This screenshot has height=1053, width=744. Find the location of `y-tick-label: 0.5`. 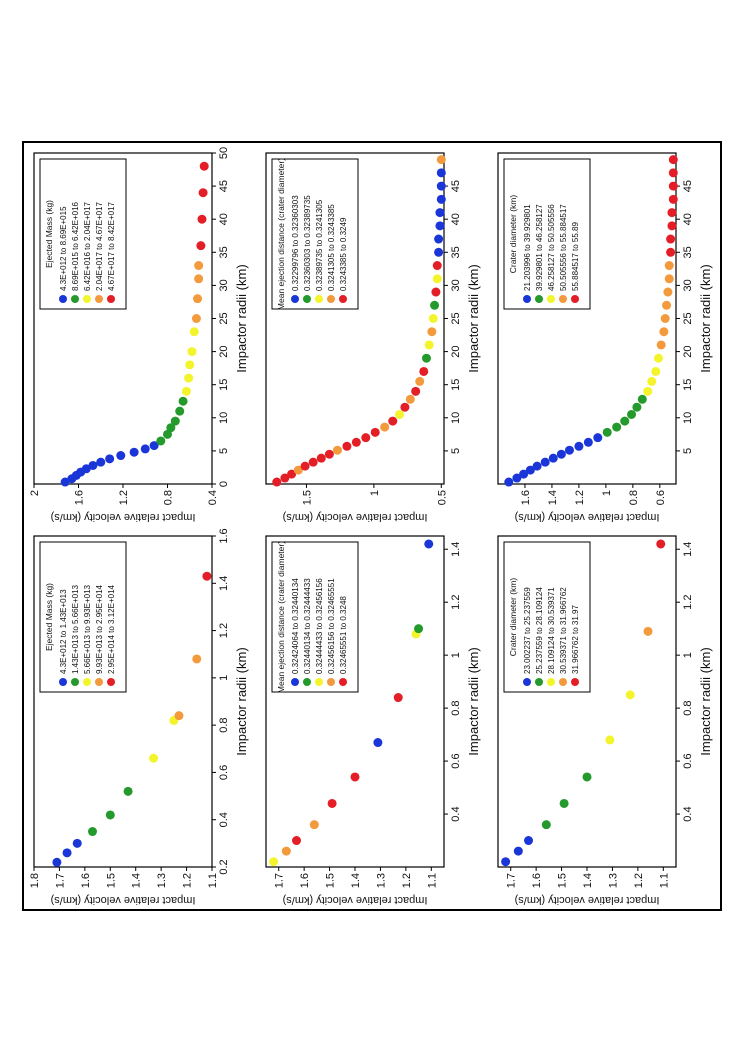

y-tick-label: 0.5 is located at coordinates (442, 497).